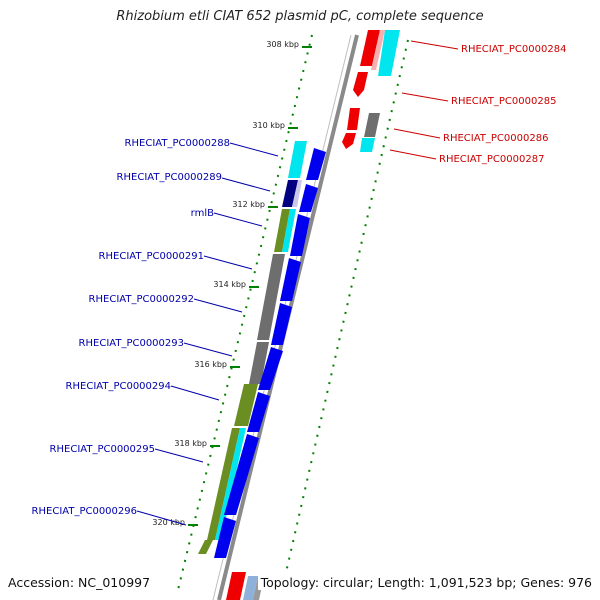 The width and height of the screenshot is (600, 600). Describe the element at coordinates (378, 50) in the screenshot. I see `gene-rhpc284-light` at that location.